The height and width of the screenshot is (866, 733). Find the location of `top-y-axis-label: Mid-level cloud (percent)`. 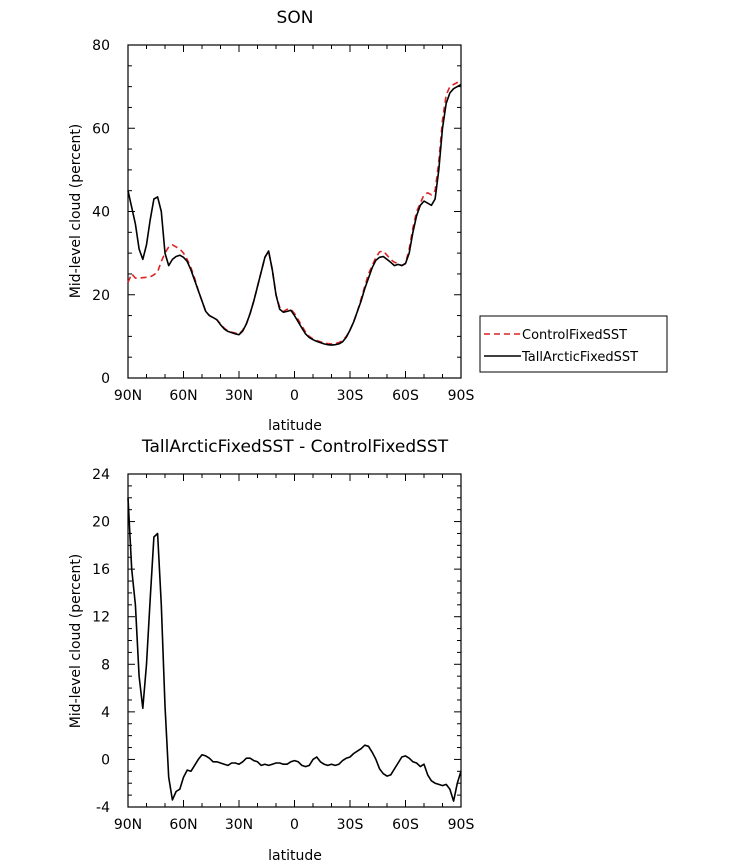

top-y-axis-label: Mid-level cloud (percent) is located at coordinates (76, 211).